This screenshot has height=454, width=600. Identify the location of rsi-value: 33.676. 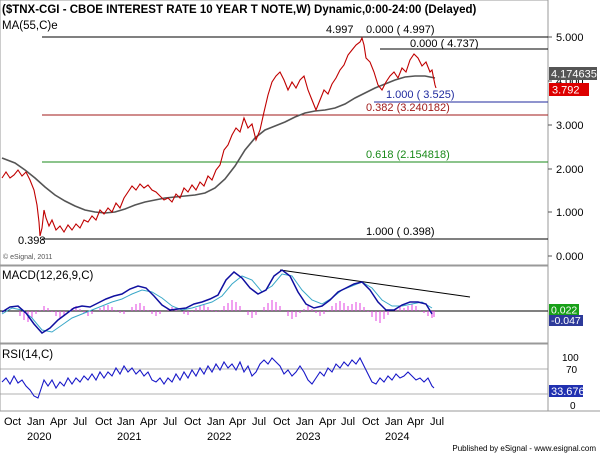
(568, 392).